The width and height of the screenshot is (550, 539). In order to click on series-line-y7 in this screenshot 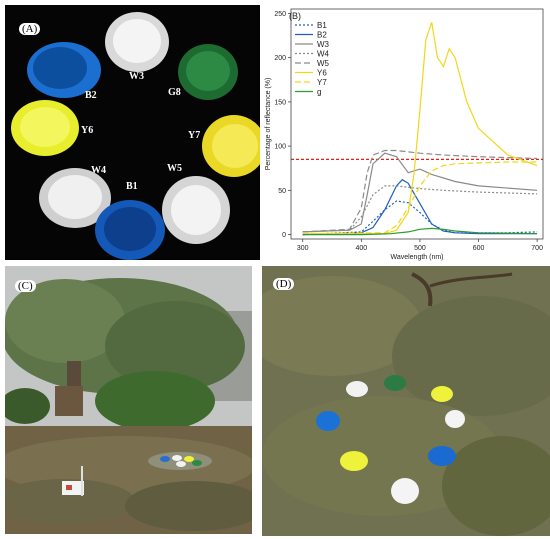, I will do `click(420, 198)`.